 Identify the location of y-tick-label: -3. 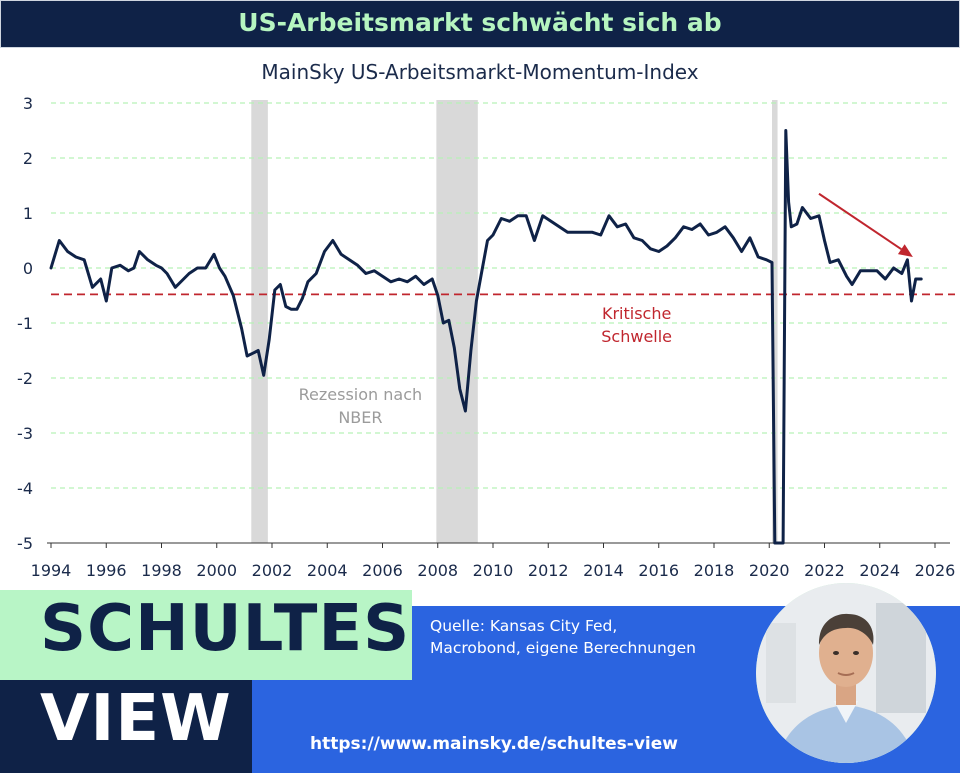
(25, 433).